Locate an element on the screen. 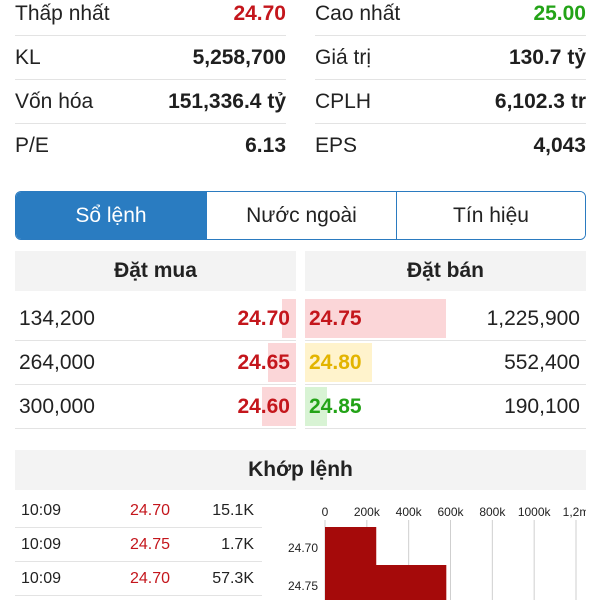  stat-label: Cao nhất is located at coordinates (358, 13).